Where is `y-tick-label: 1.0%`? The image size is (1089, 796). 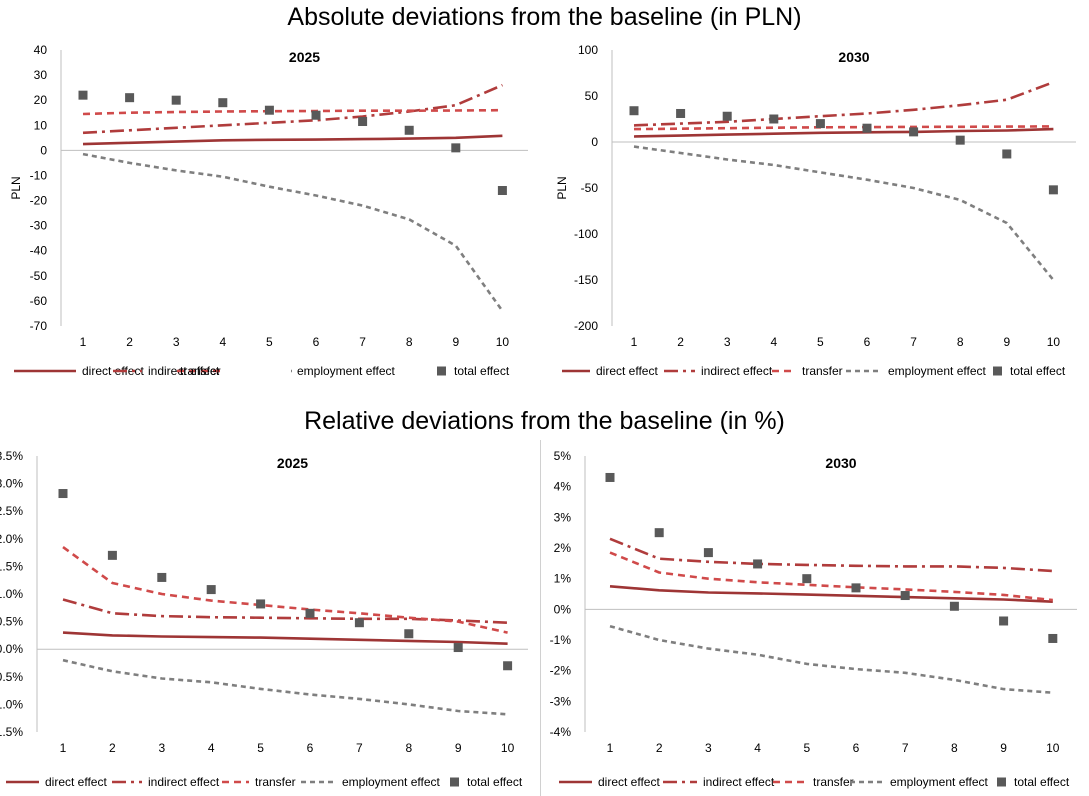 y-tick-label: 1.0% is located at coordinates (11, 594).